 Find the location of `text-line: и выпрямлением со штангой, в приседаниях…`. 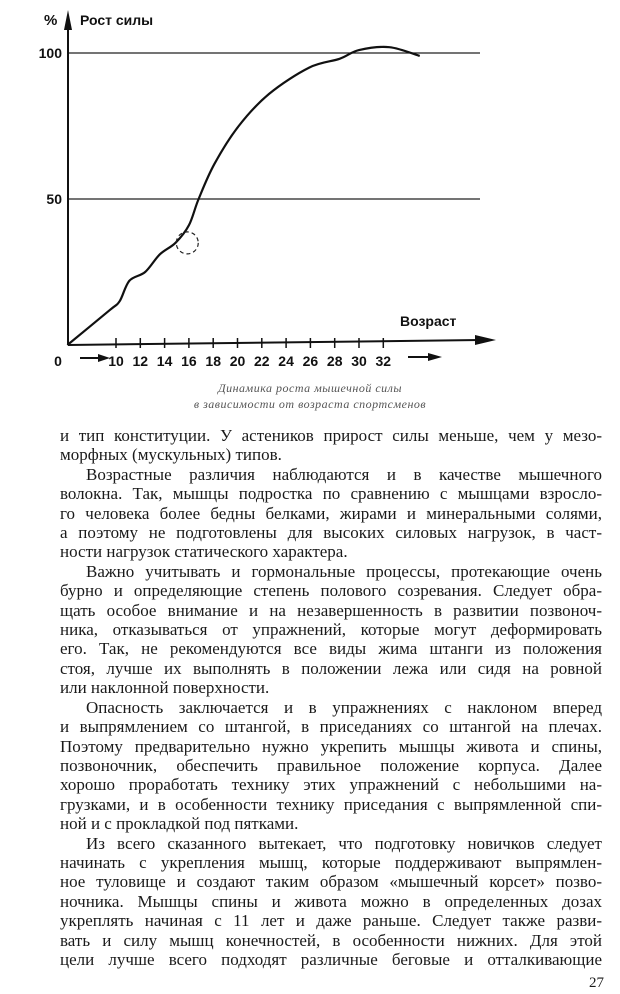

text-line: и выпрямлением со штангой, в приседаниях… is located at coordinates (331, 727).